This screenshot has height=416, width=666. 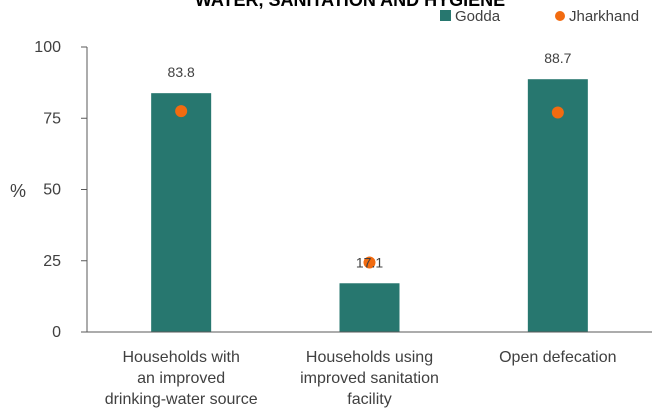 What do you see at coordinates (56, 332) in the screenshot?
I see `y-tick-label: 0` at bounding box center [56, 332].